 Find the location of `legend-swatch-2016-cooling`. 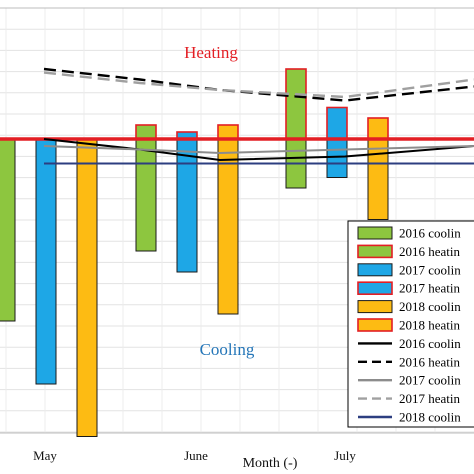

legend-swatch-2016-cooling is located at coordinates (375, 233).